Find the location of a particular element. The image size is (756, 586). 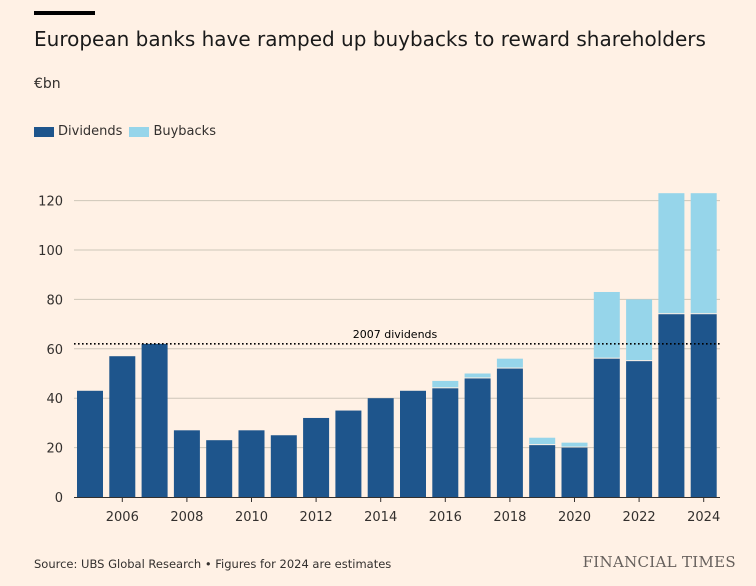

y-tick-label: 120 is located at coordinates (50, 202).